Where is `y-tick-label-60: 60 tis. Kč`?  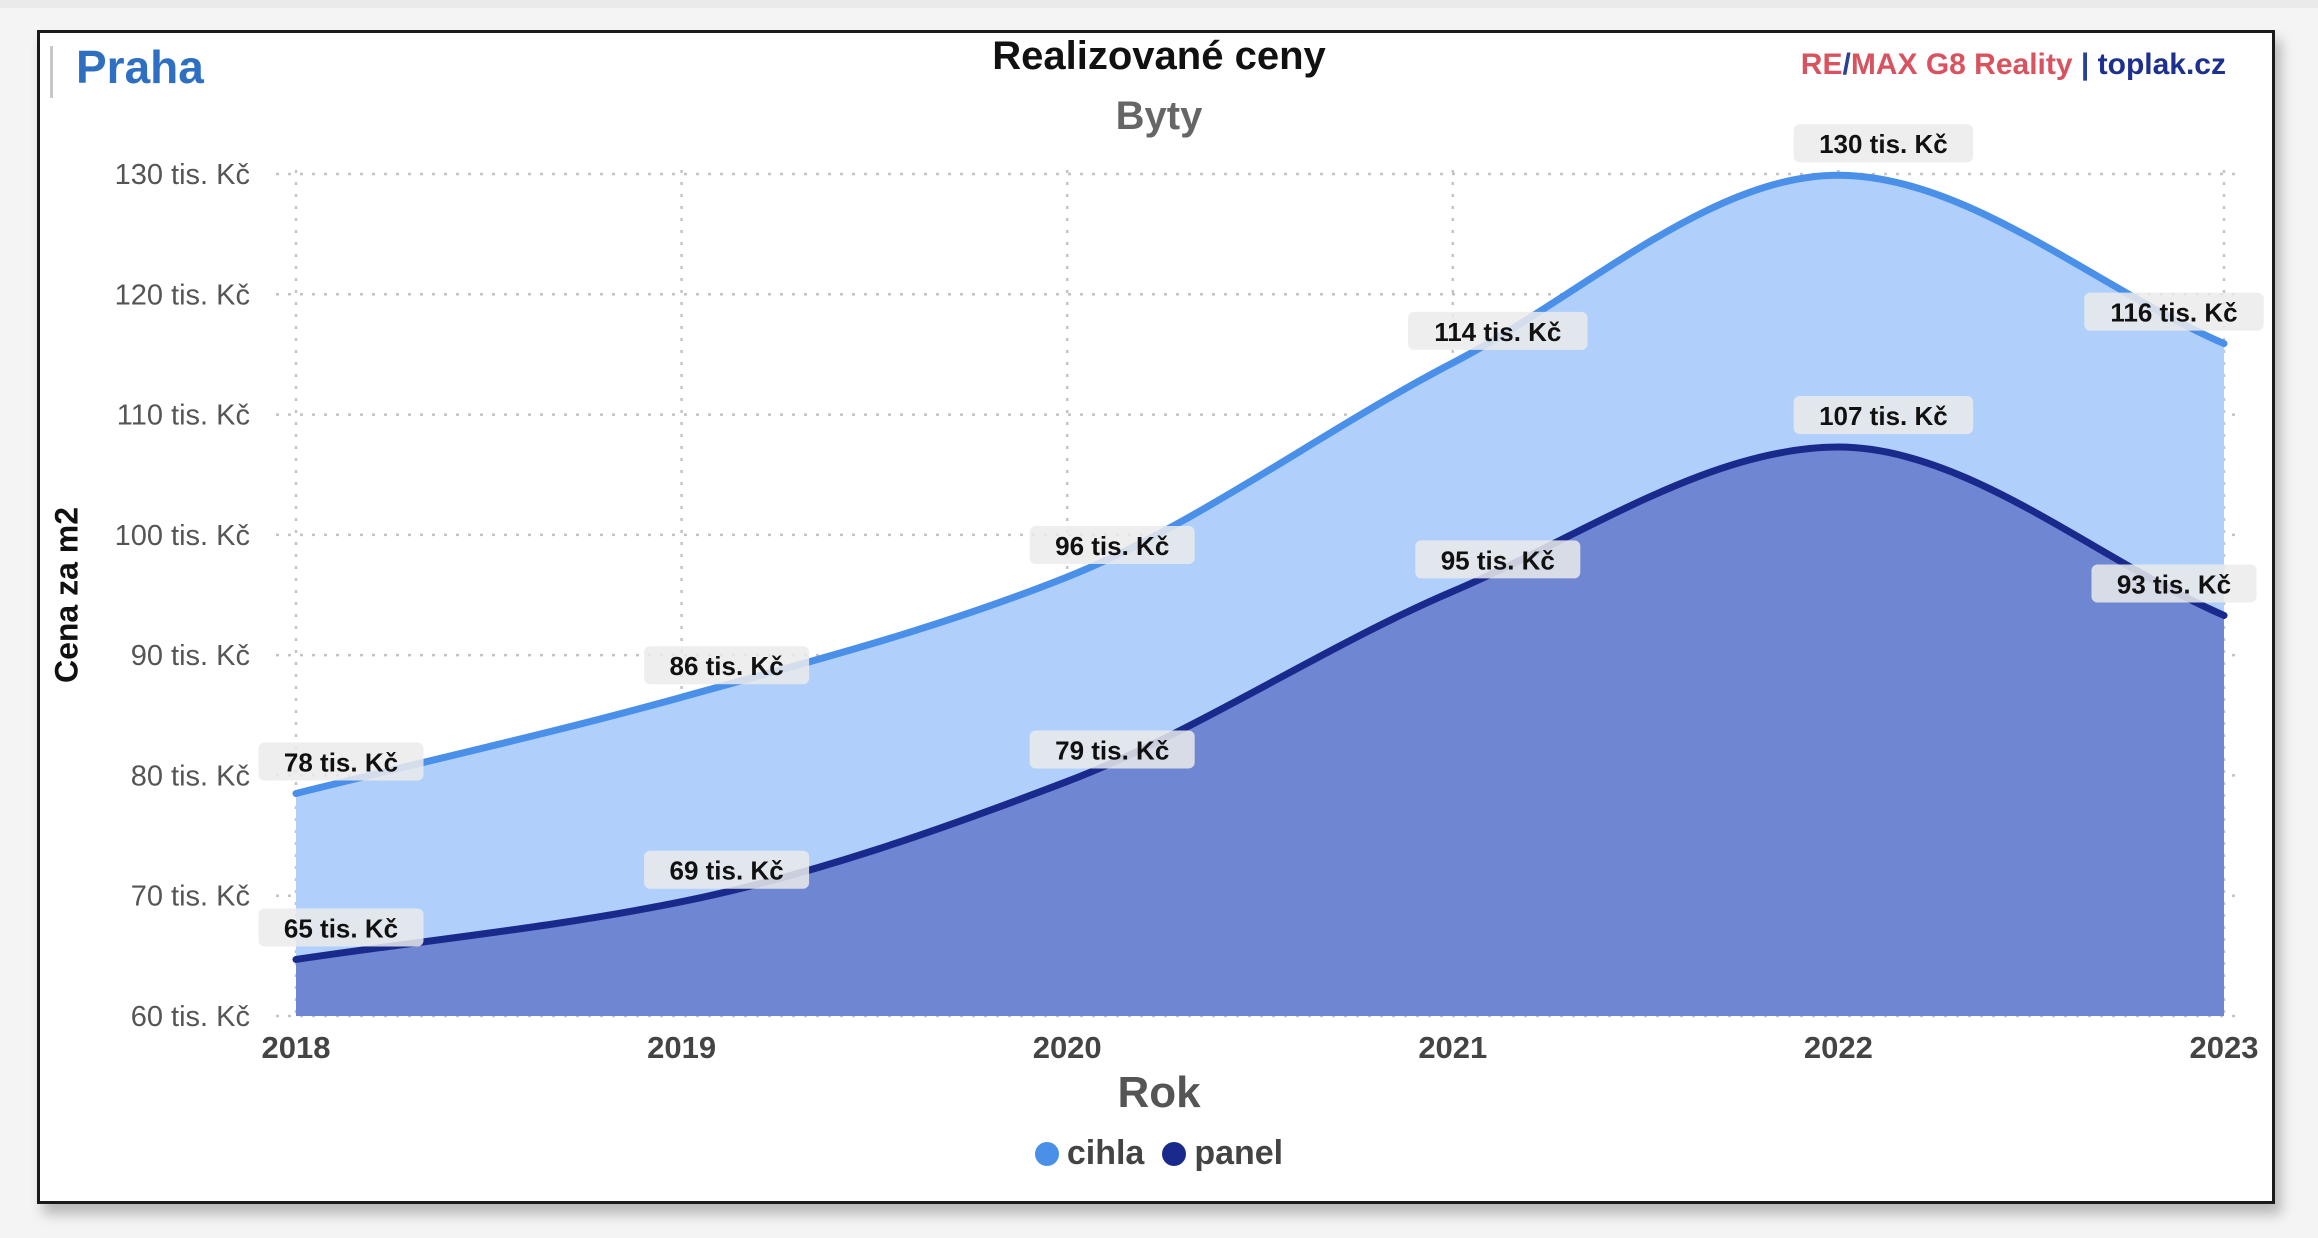
y-tick-label-60: 60 tis. Kč is located at coordinates (190, 1017).